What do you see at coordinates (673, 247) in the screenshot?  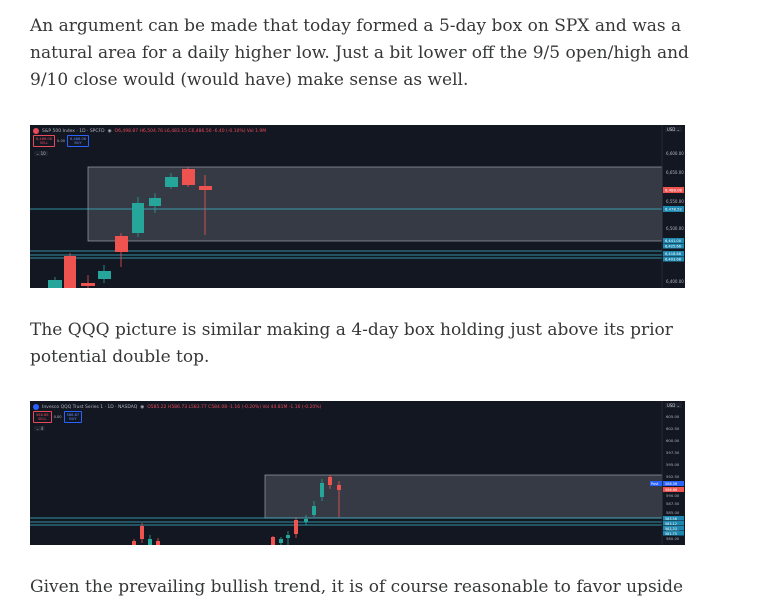 I see `spx-price-tag: 6,425.66` at bounding box center [673, 247].